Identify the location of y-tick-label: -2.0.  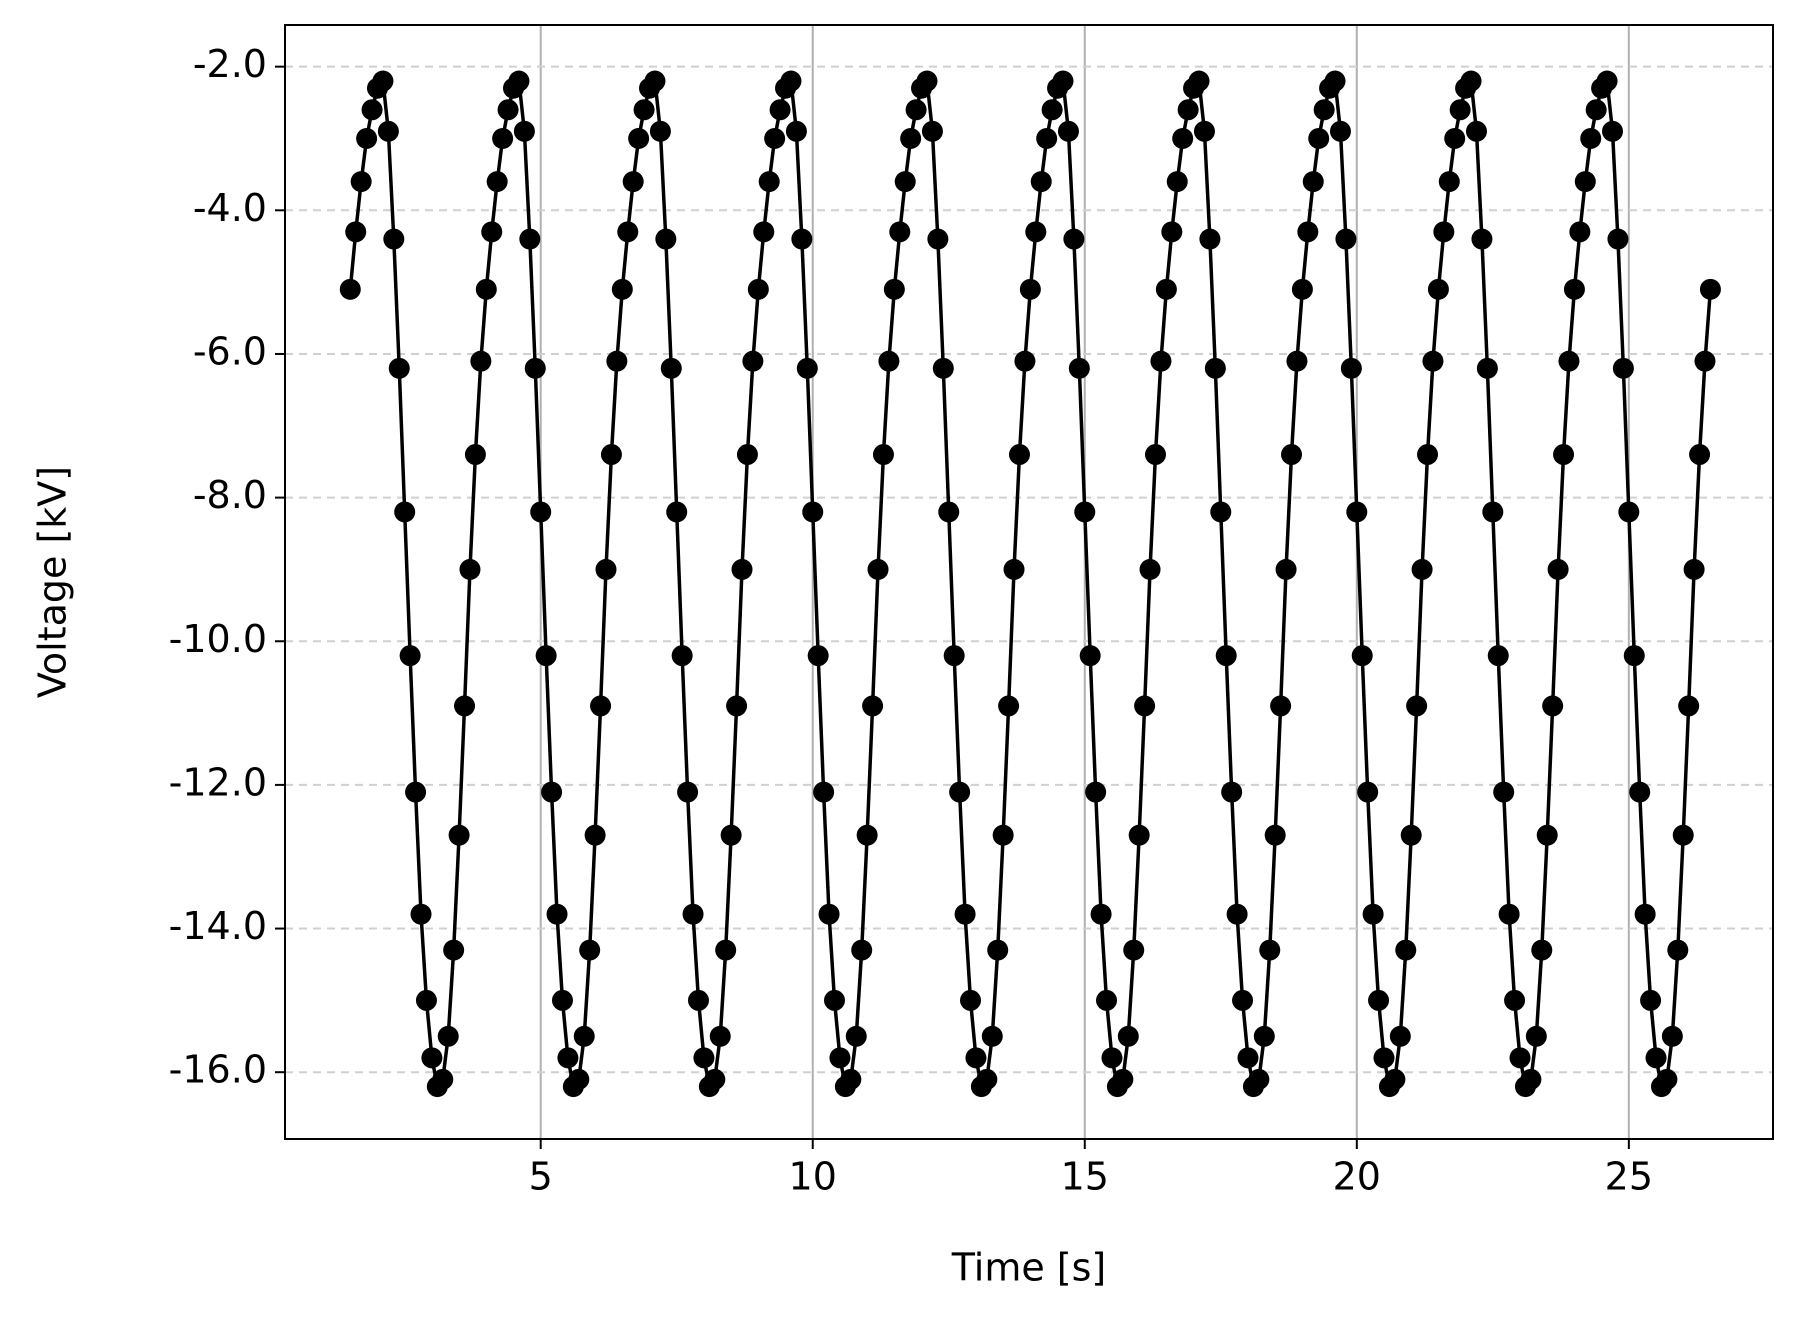
(230, 64).